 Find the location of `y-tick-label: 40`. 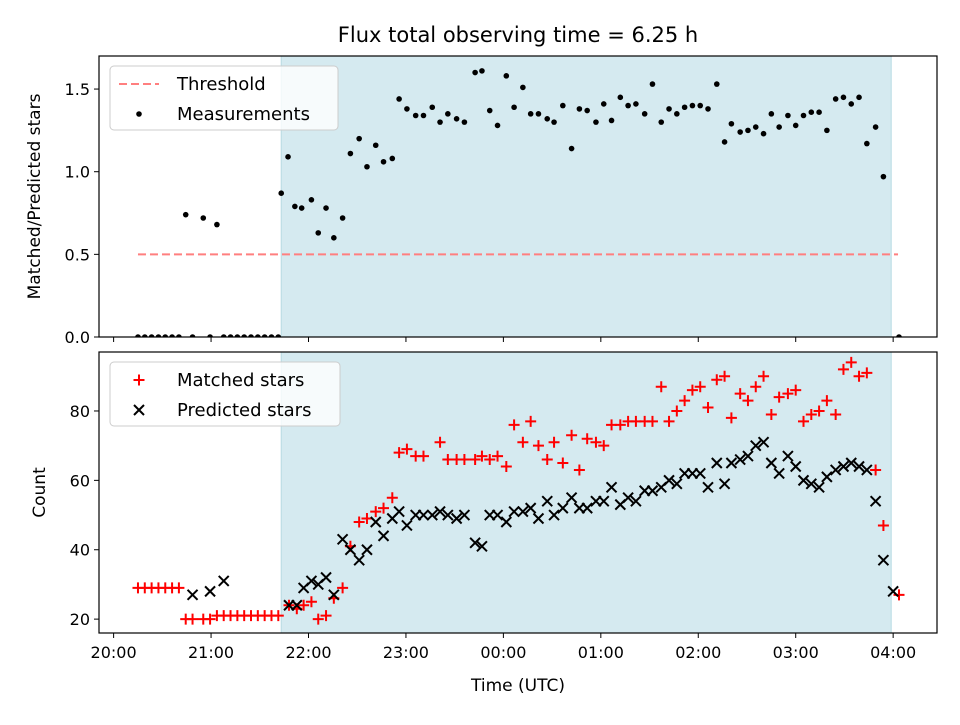

y-tick-label: 40 is located at coordinates (80, 550).